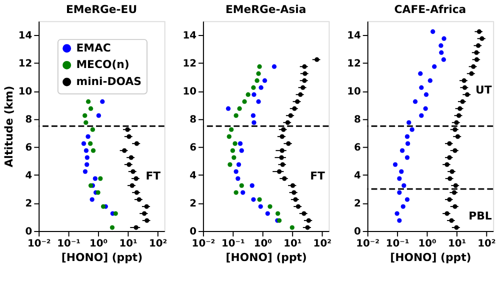 The width and height of the screenshot is (500, 285). Describe the element at coordinates (484, 89) in the screenshot. I see `annotation: UT` at that location.